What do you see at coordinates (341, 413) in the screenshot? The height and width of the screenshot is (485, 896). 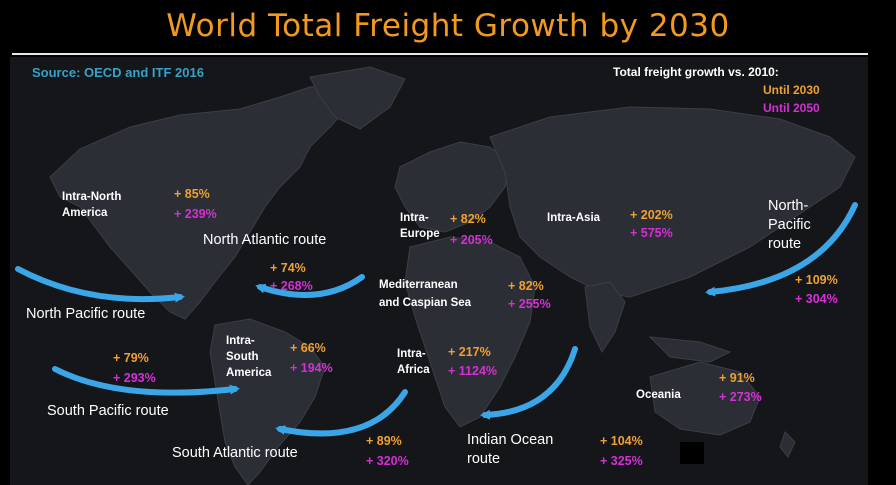 I see `south-atlantic-route-arrow` at bounding box center [341, 413].